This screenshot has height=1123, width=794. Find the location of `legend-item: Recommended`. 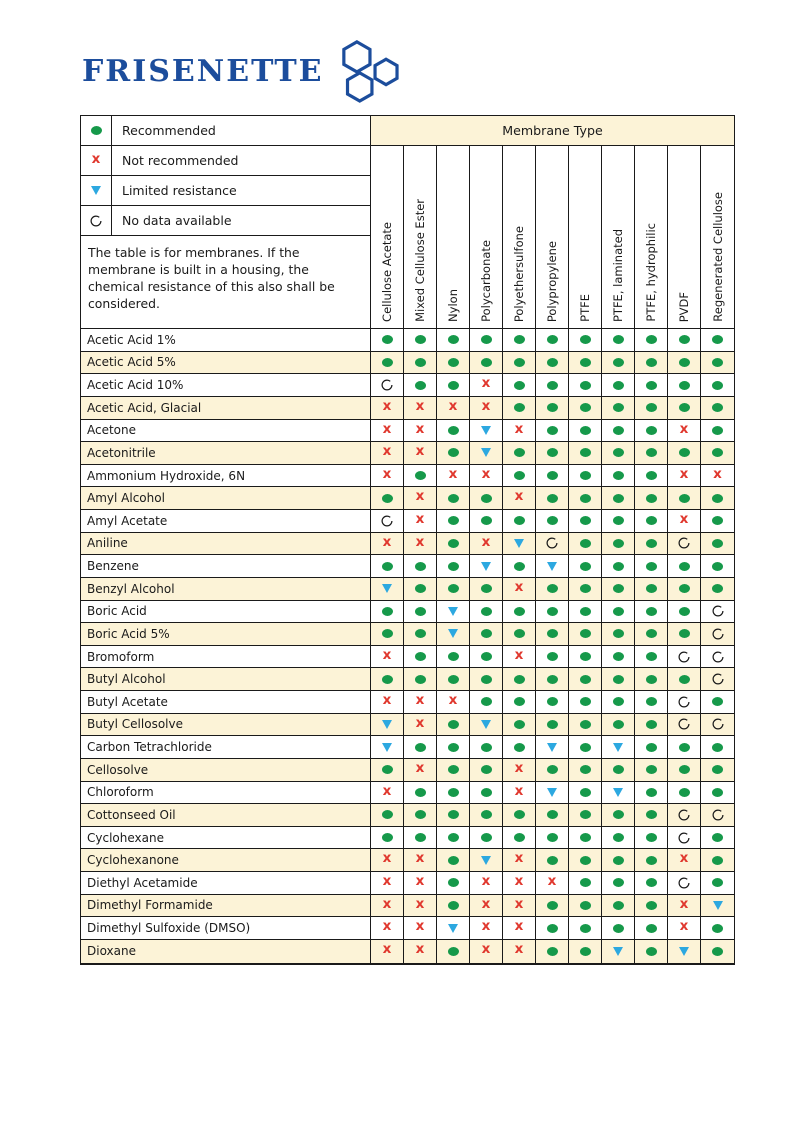

legend-item: Recommended is located at coordinates (226, 131).